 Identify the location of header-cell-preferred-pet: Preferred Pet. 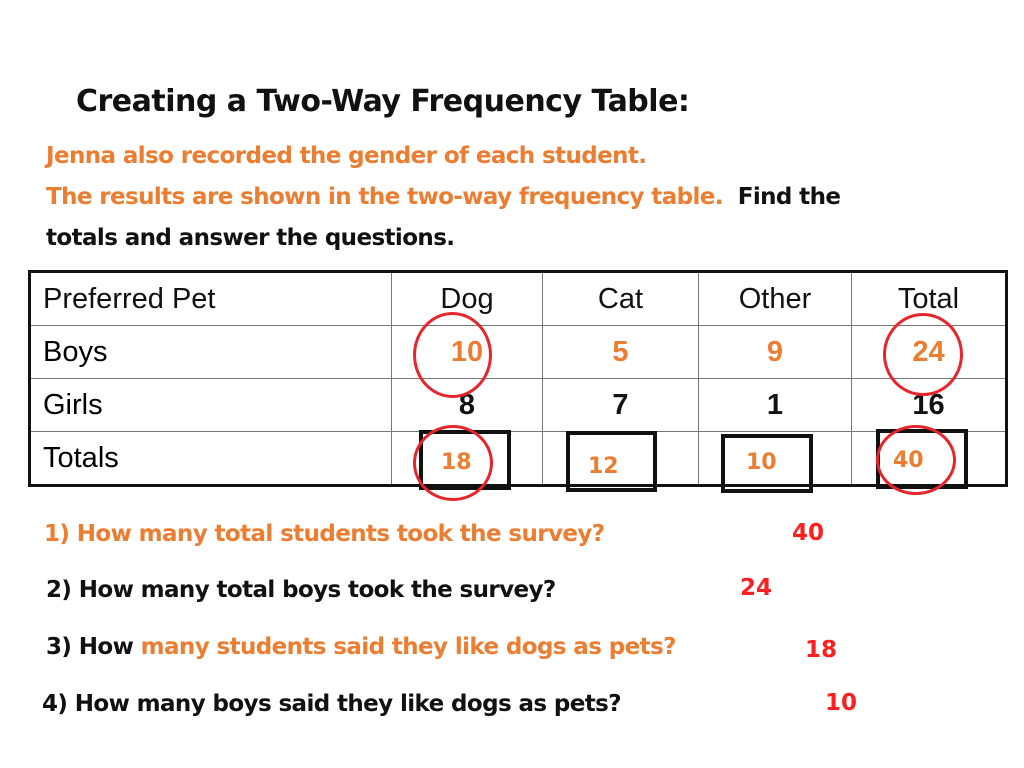
(210, 298).